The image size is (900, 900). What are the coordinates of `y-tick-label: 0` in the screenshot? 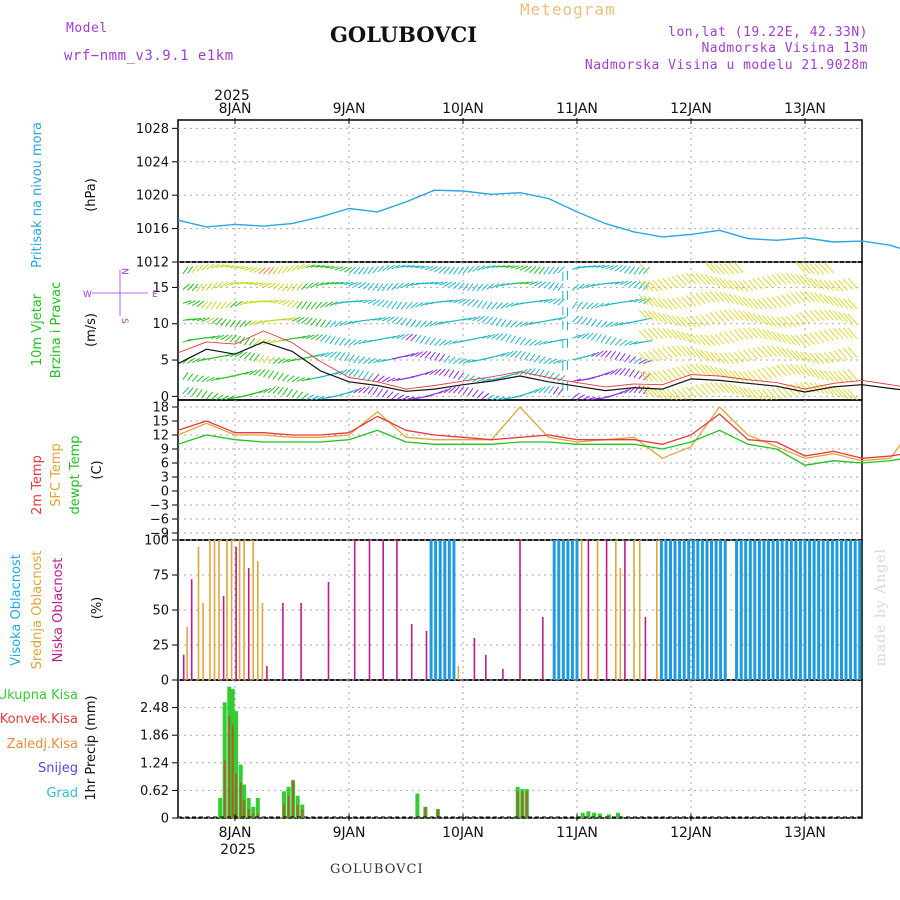 It's located at (165, 819).